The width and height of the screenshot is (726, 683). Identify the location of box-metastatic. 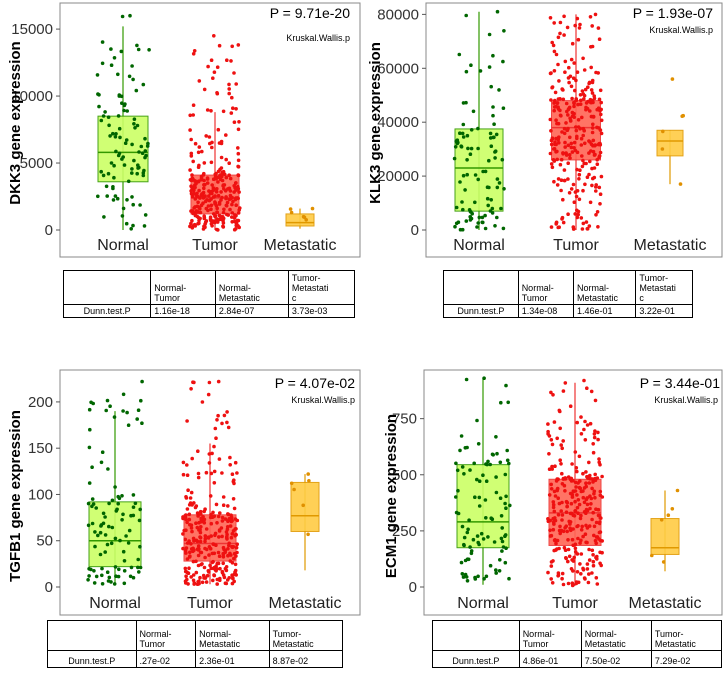
(300, 220).